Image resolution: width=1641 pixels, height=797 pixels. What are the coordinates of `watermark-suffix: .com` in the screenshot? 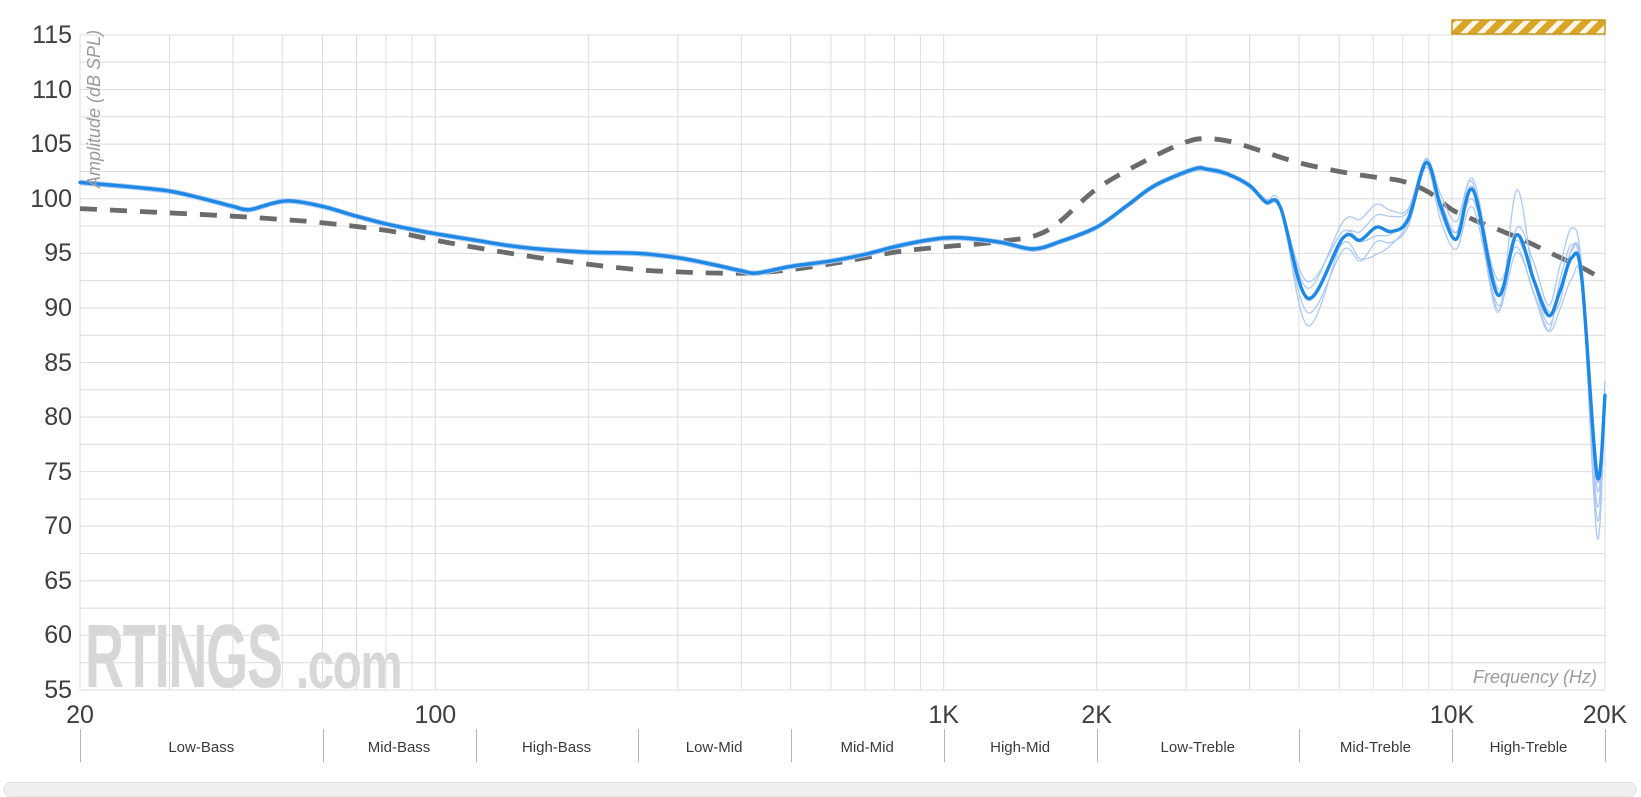 It's located at (349, 665).